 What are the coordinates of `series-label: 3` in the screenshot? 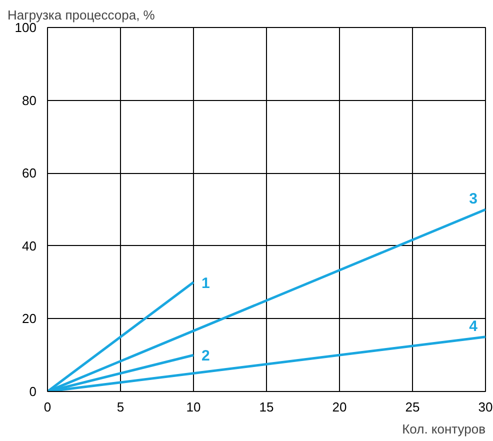 It's located at (473, 199).